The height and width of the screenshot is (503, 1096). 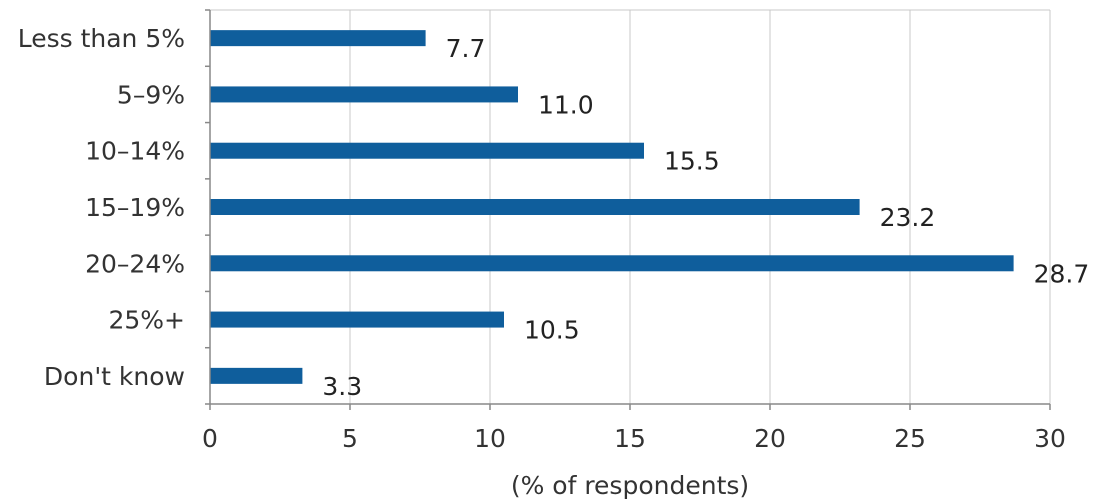 What do you see at coordinates (101, 38) in the screenshot?
I see `category-label-0: Less than 5%` at bounding box center [101, 38].